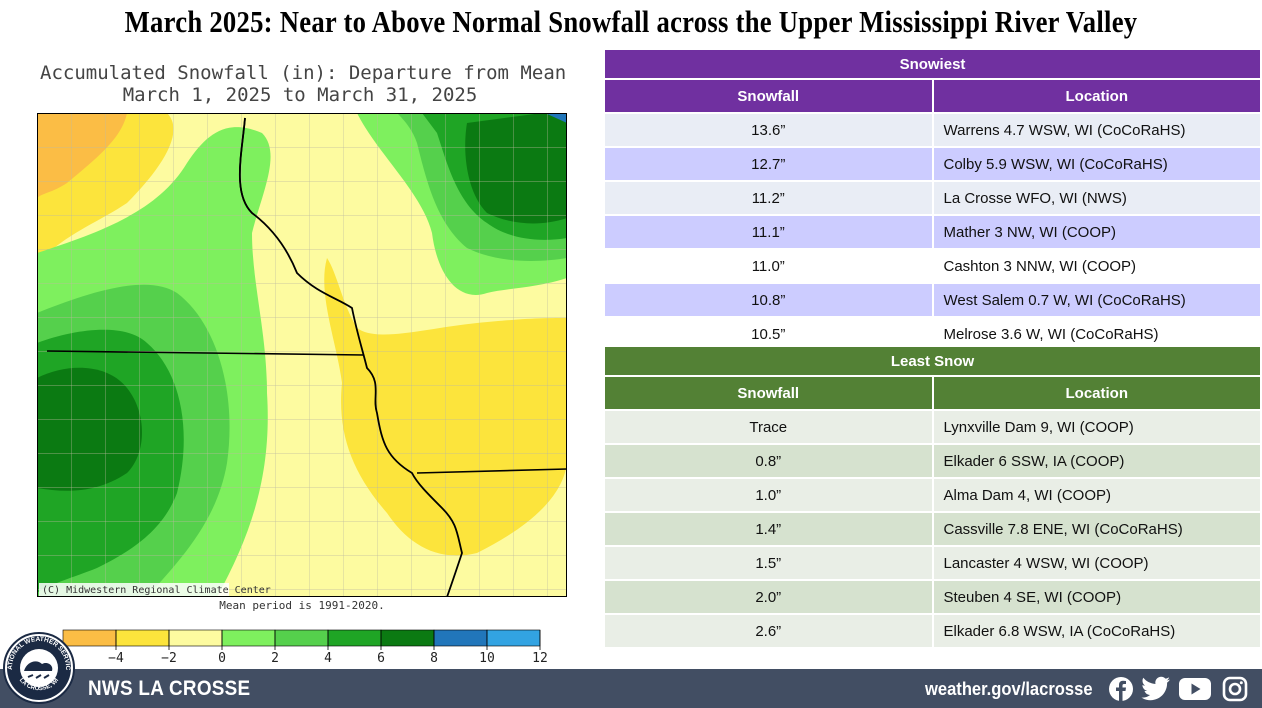 The width and height of the screenshot is (1262, 708). I want to click on legend-tick-label: −4, so click(116, 658).